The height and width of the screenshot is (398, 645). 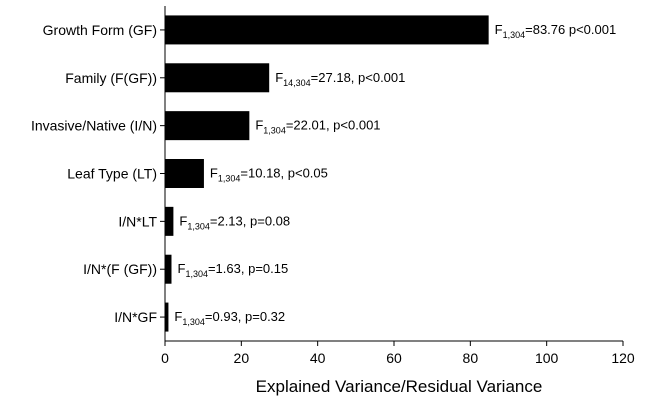 I want to click on x-tick-label: 120, so click(x=623, y=358).